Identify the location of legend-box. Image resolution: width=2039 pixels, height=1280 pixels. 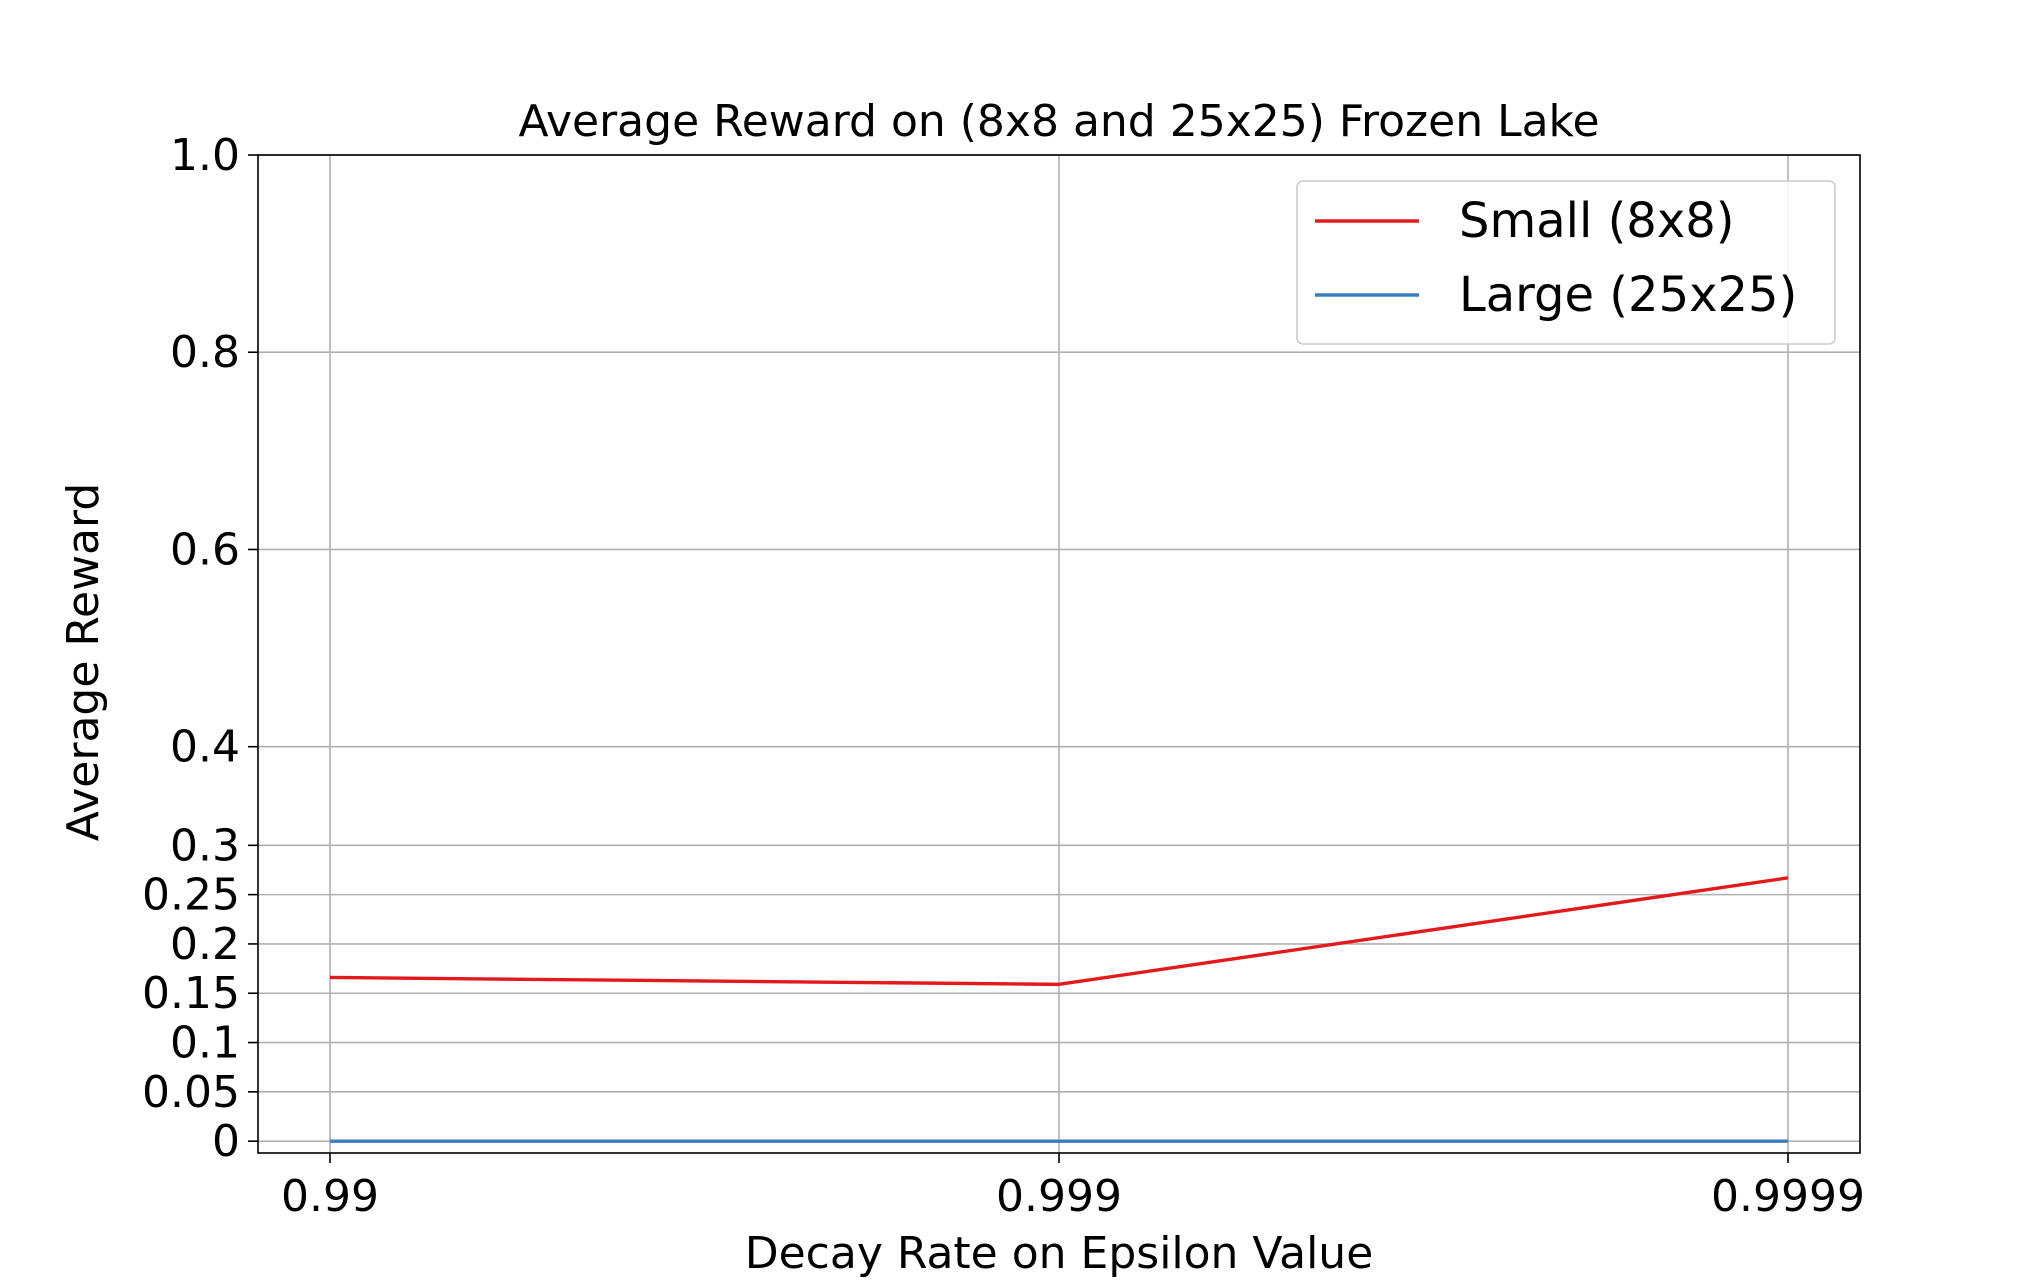
(1566, 262).